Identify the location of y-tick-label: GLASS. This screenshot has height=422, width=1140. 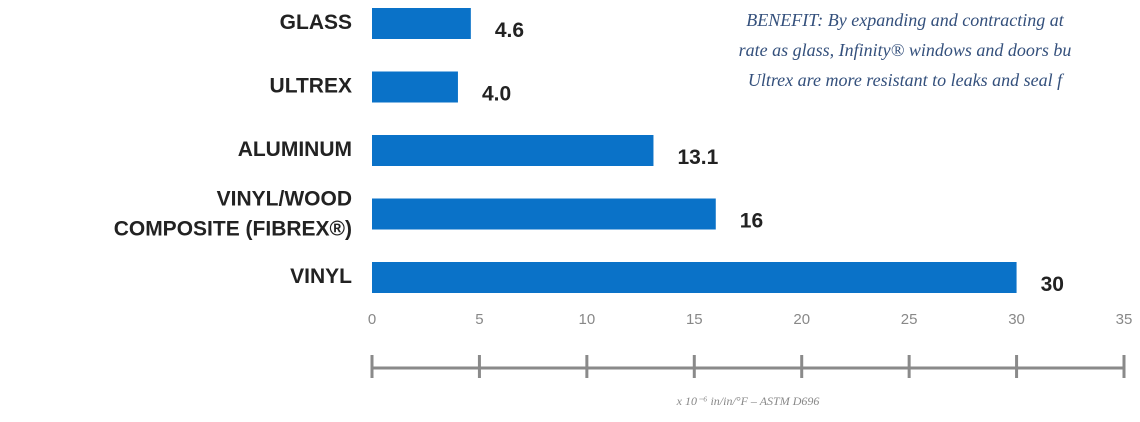
(316, 22).